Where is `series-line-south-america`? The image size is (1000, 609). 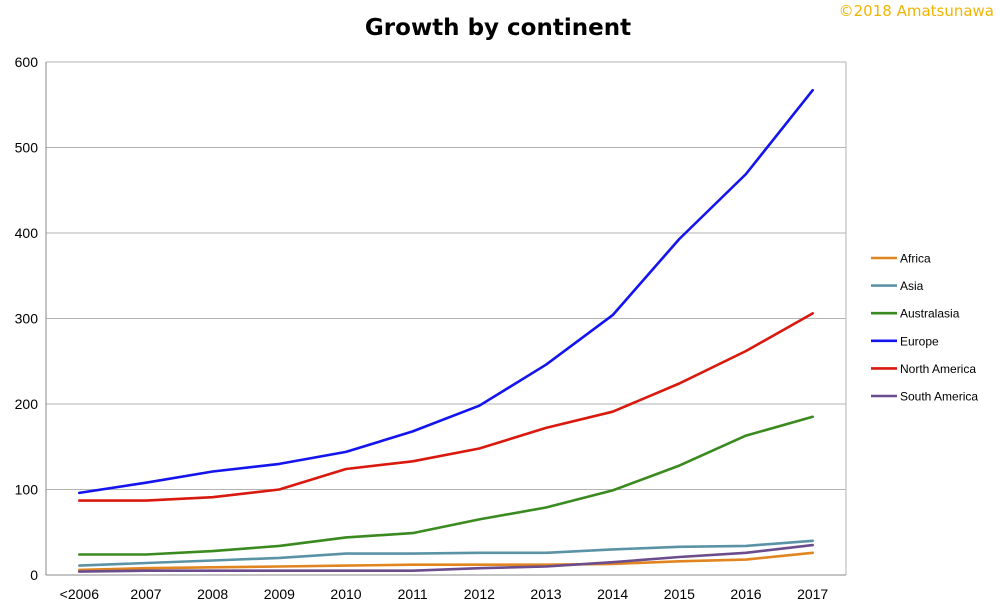 series-line-south-america is located at coordinates (446, 558).